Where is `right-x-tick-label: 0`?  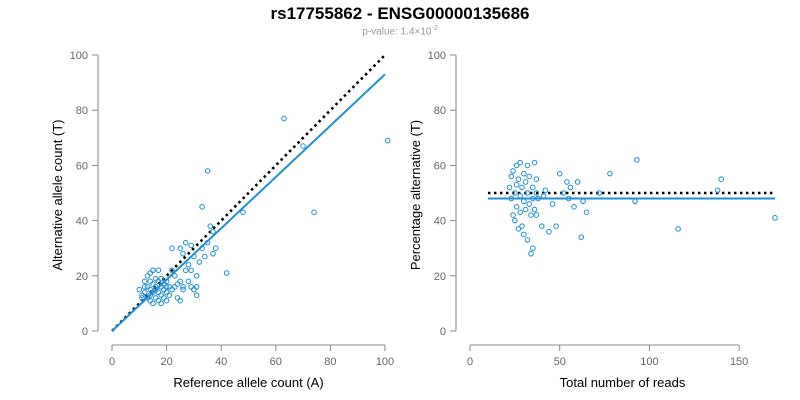
right-x-tick-label: 0 is located at coordinates (470, 362).